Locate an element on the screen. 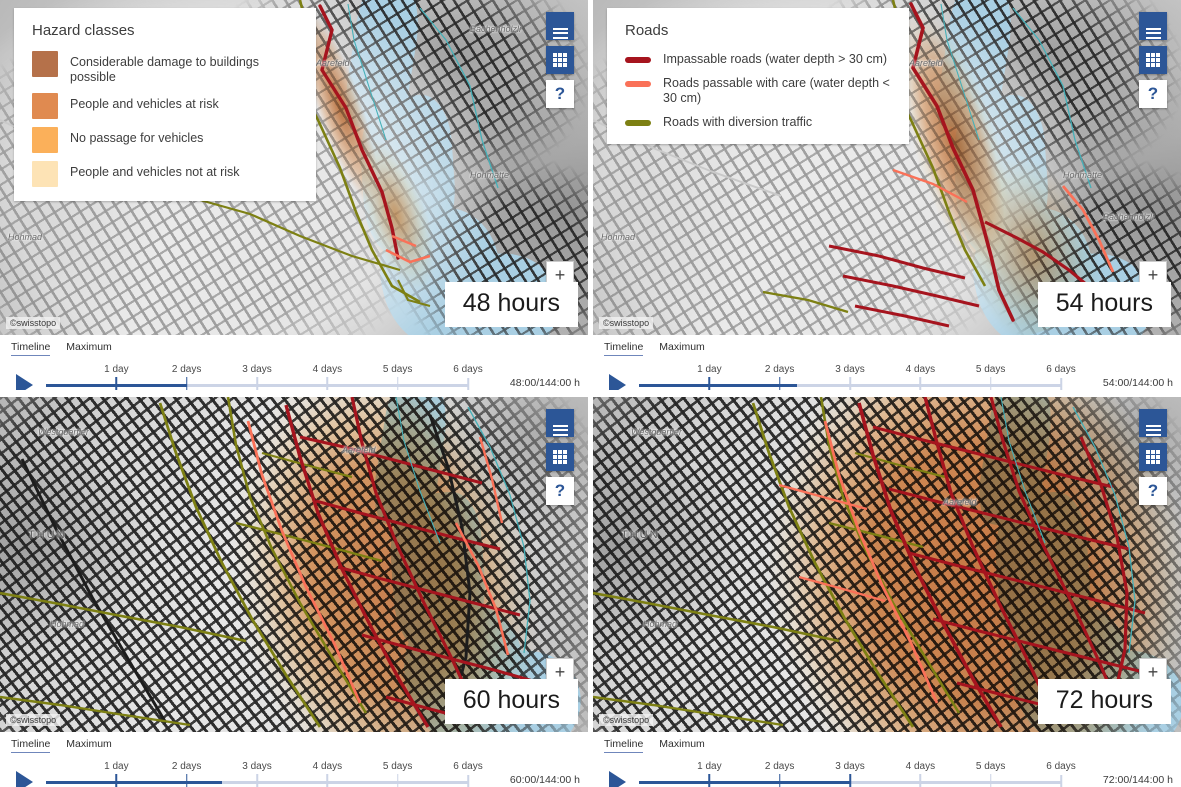  timeline-value: 48:00/144:00 h is located at coordinates (544, 383).